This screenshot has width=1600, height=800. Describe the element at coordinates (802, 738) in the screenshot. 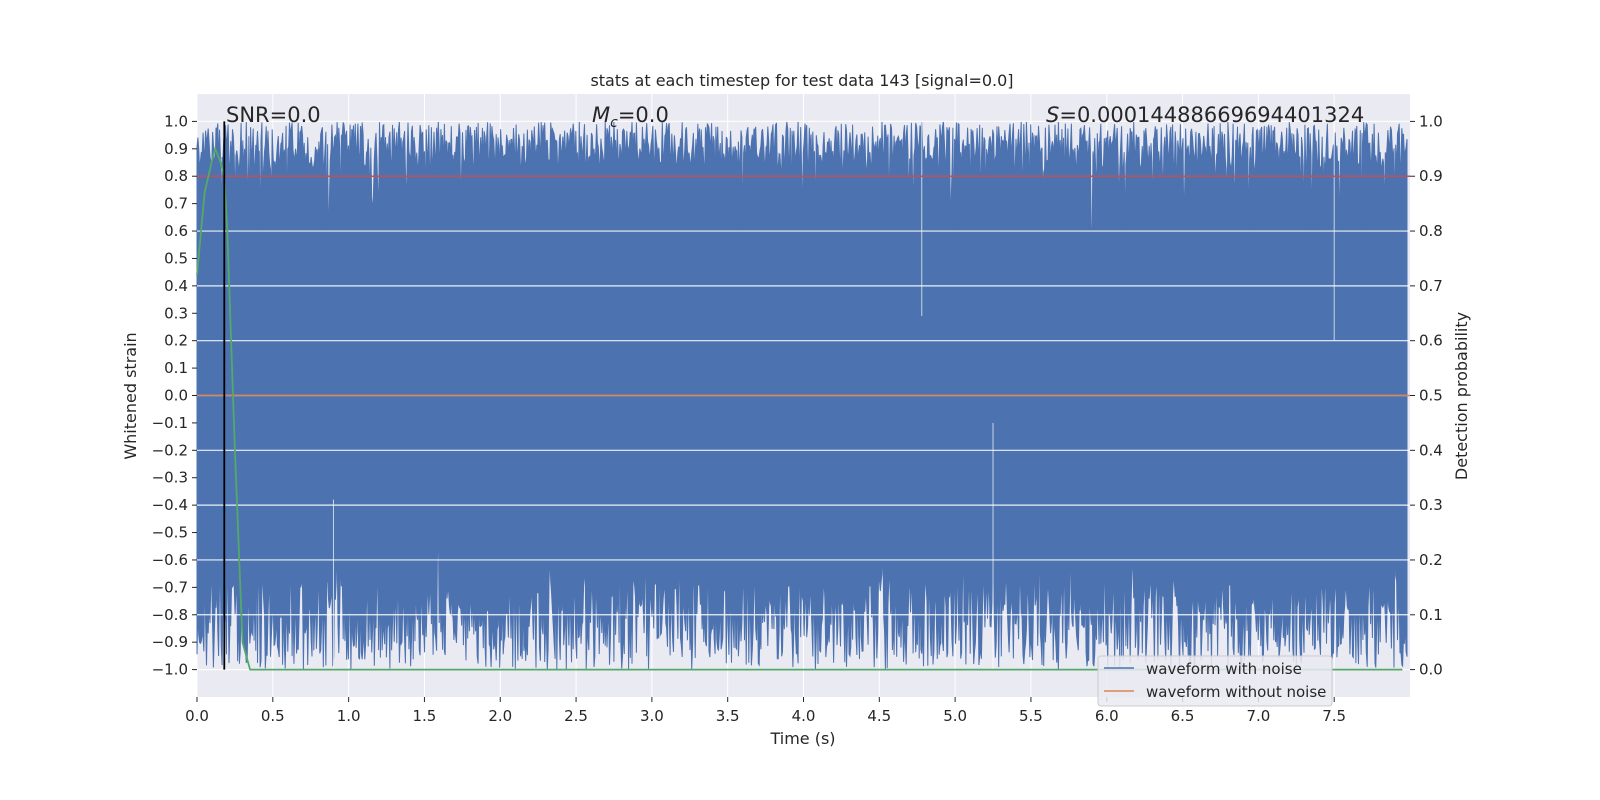

I see `x-axis-label: Time (s)` at that location.